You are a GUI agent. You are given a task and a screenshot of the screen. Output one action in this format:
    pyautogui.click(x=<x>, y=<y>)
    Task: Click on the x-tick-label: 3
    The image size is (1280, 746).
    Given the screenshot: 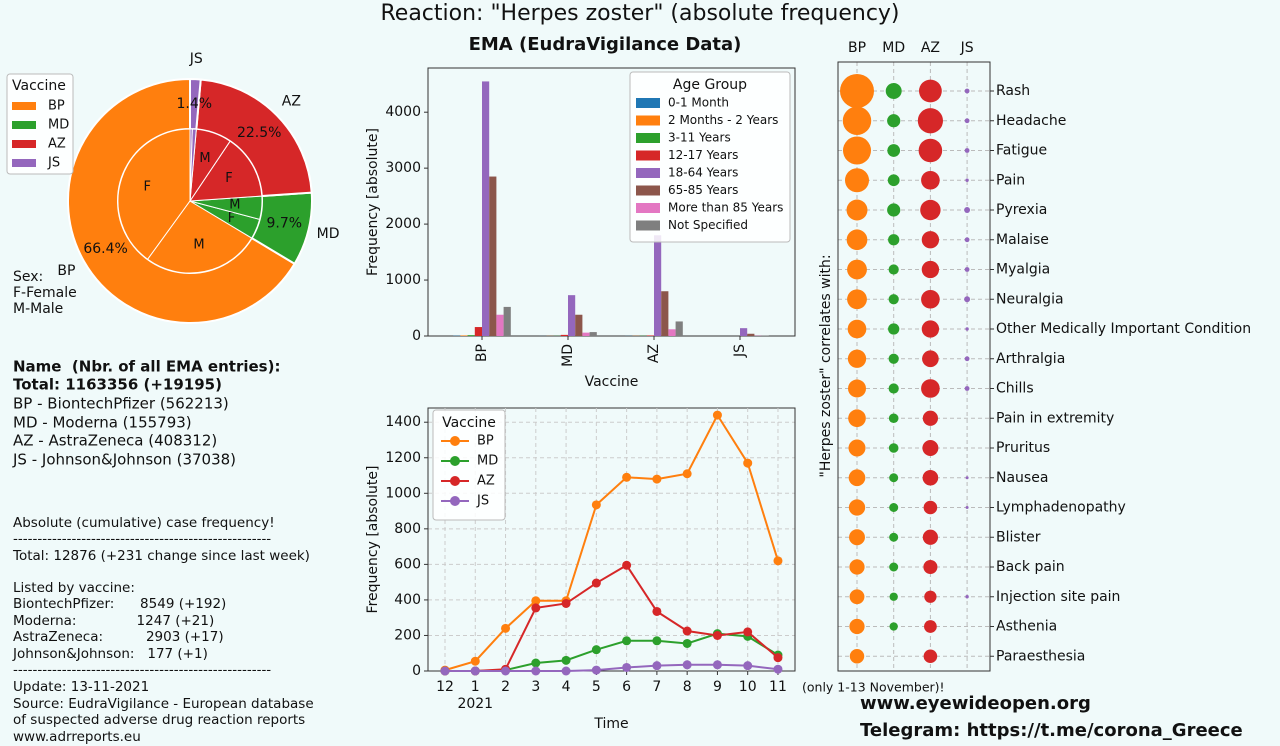 What is the action you would take?
    pyautogui.click(x=535, y=687)
    